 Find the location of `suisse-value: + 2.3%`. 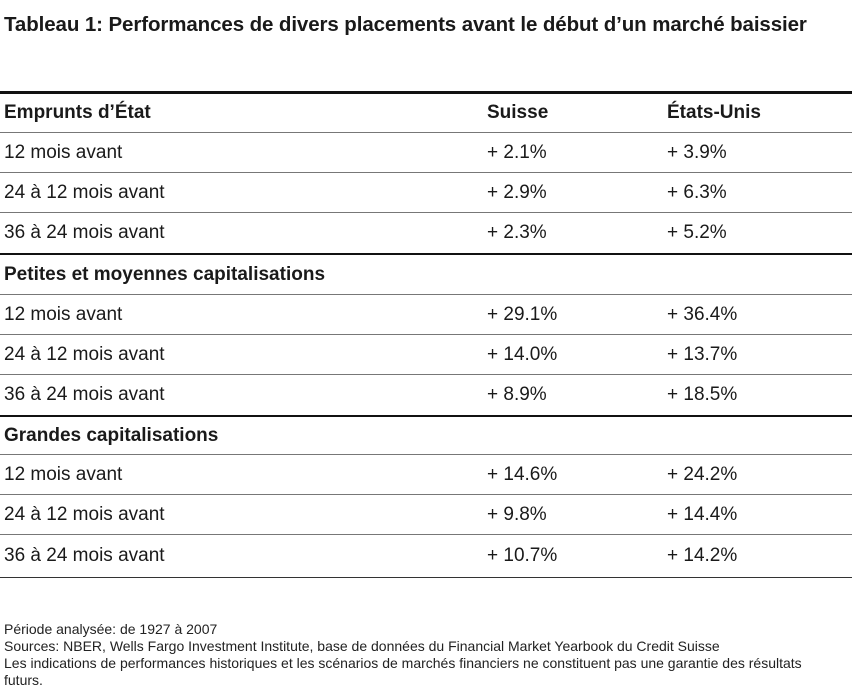

suisse-value: + 2.3% is located at coordinates (517, 232).